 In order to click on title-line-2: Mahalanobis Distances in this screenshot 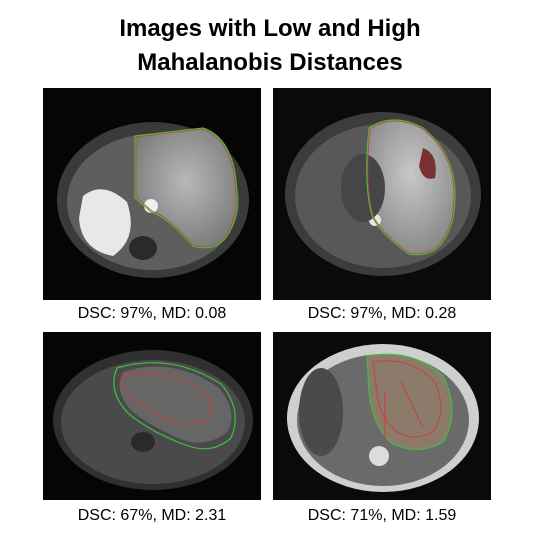, I will do `click(270, 62)`.